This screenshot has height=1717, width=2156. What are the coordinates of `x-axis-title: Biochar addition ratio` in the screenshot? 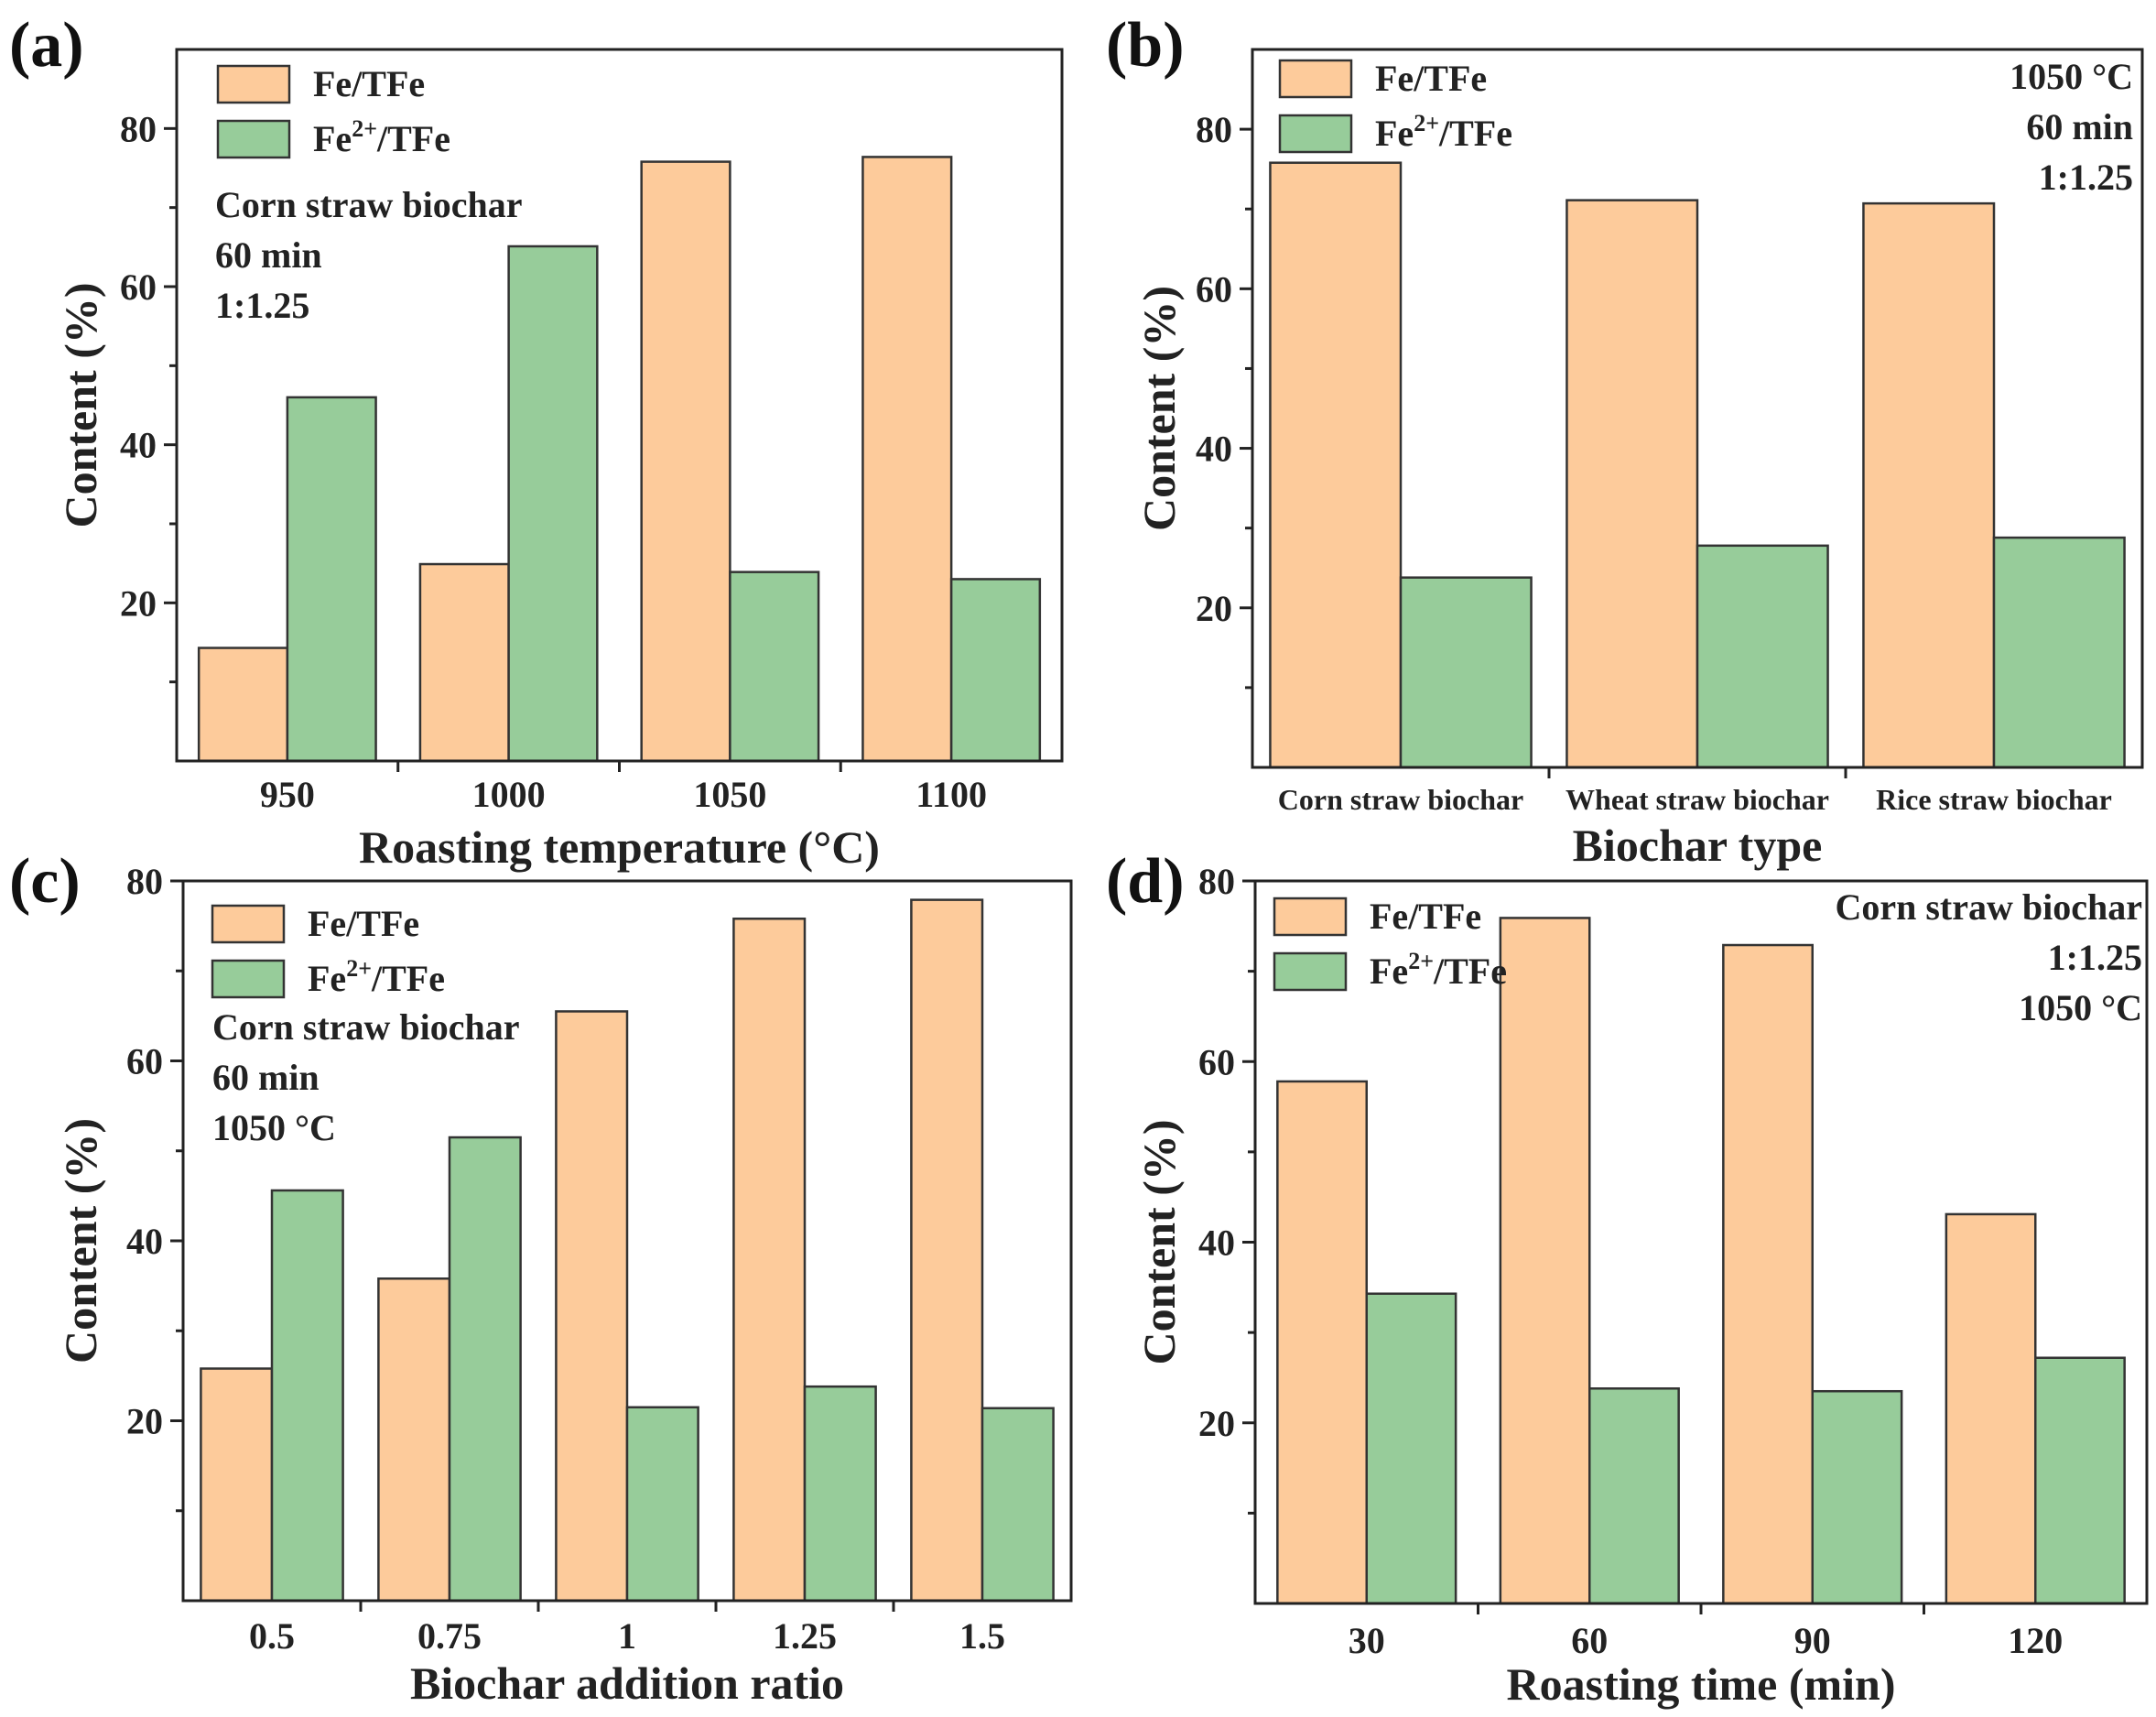 It's located at (627, 1683).